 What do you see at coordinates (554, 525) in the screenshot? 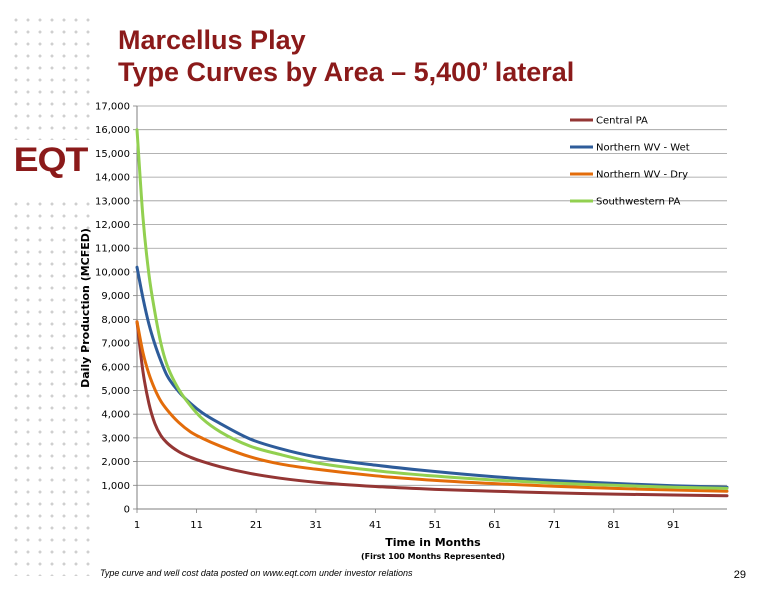
I see `x-tick-label: 71` at bounding box center [554, 525].